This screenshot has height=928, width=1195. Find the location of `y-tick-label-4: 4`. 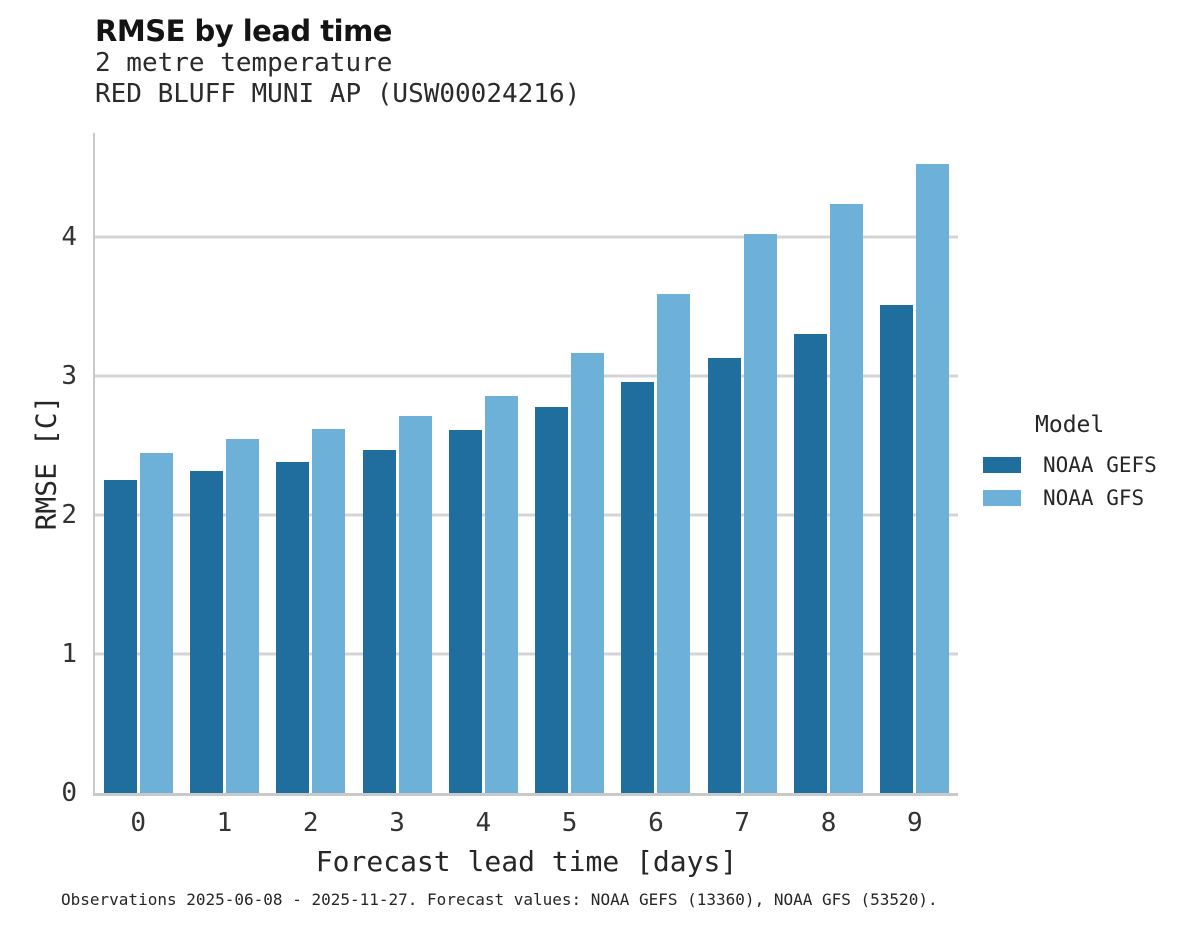

y-tick-label-4: 4 is located at coordinates (69, 237).